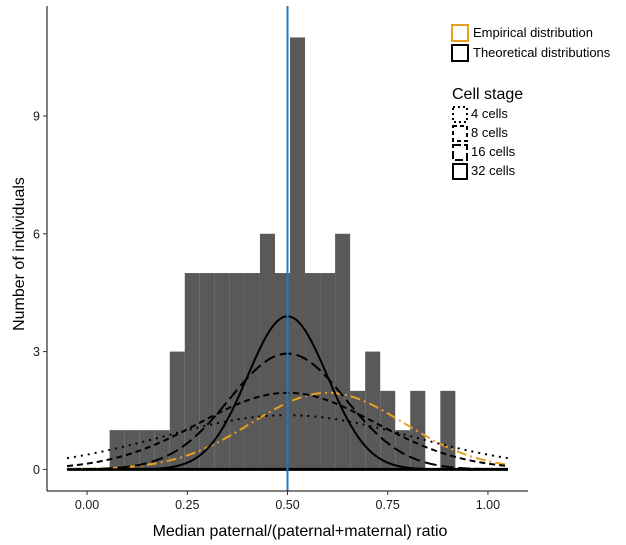 The image size is (626, 545). Describe the element at coordinates (542, 52) in the screenshot. I see `legend-label: Theoretical distributions` at that location.